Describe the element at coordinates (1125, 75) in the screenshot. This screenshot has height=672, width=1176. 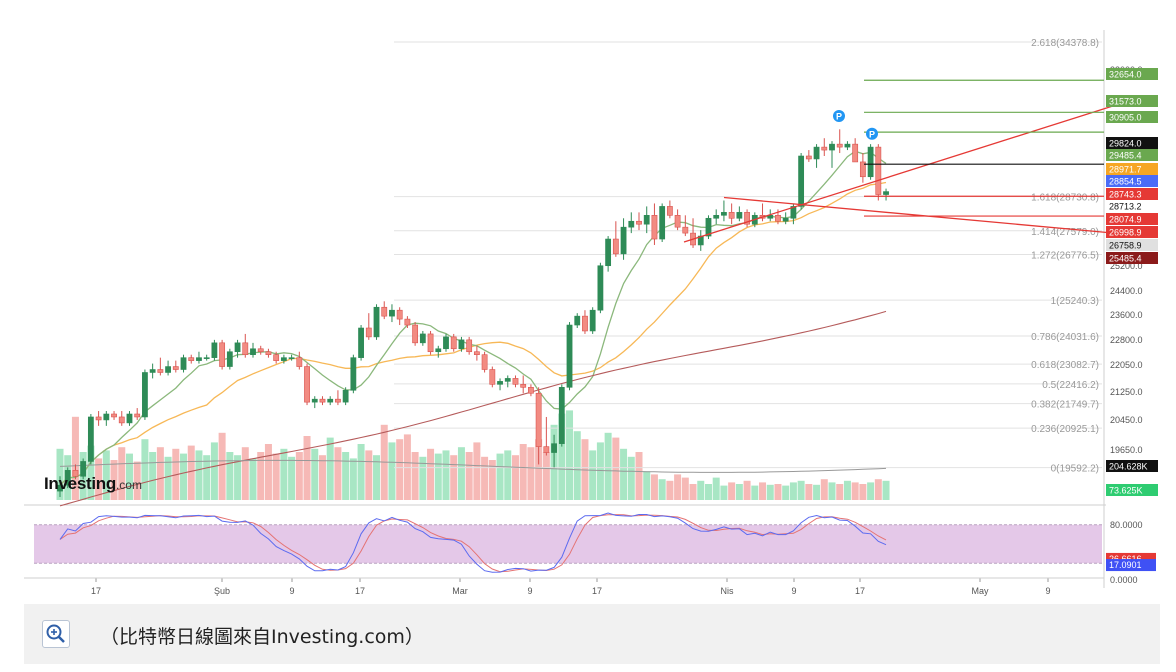
I see `price-badge-label: 32654.0` at that location.